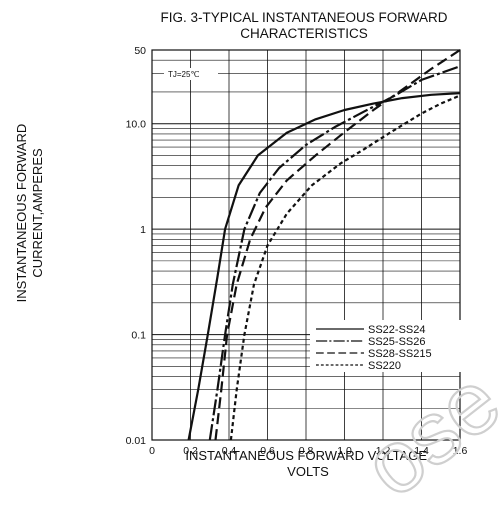 Image resolution: width=498 pixels, height=506 pixels. I want to click on y-tick-label-1: 0.1, so click(138, 336).